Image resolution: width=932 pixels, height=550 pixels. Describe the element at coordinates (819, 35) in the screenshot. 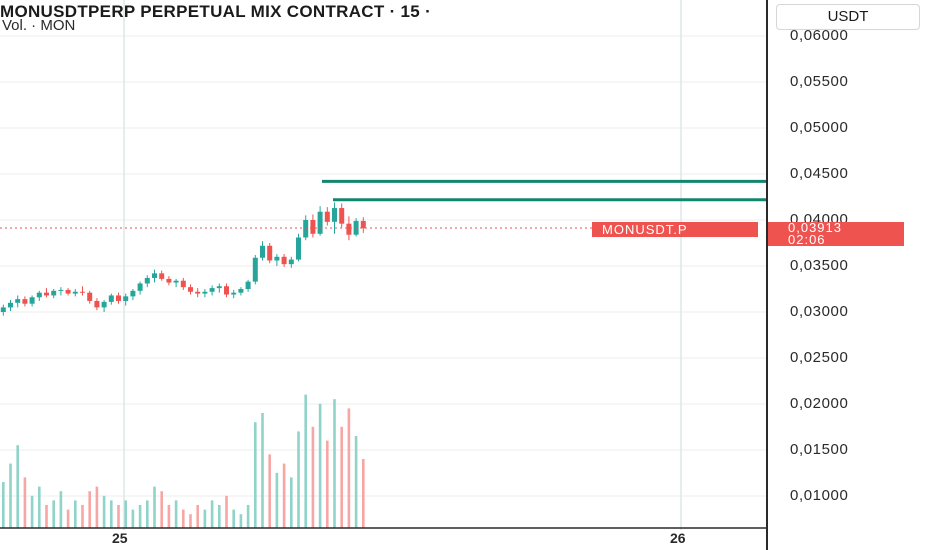

I see `price-axis-label: 0,06000` at that location.